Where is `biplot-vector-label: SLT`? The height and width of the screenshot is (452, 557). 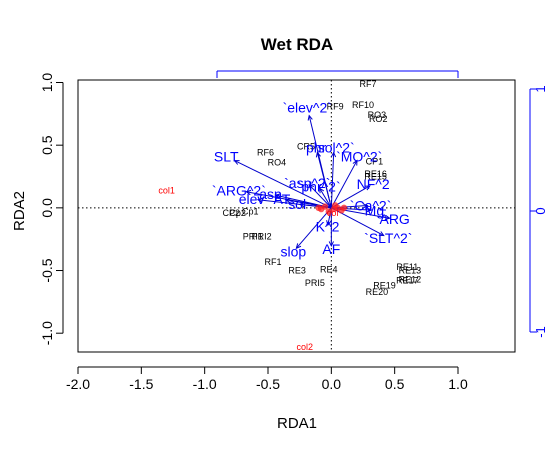 biplot-vector-label: SLT is located at coordinates (226, 156).